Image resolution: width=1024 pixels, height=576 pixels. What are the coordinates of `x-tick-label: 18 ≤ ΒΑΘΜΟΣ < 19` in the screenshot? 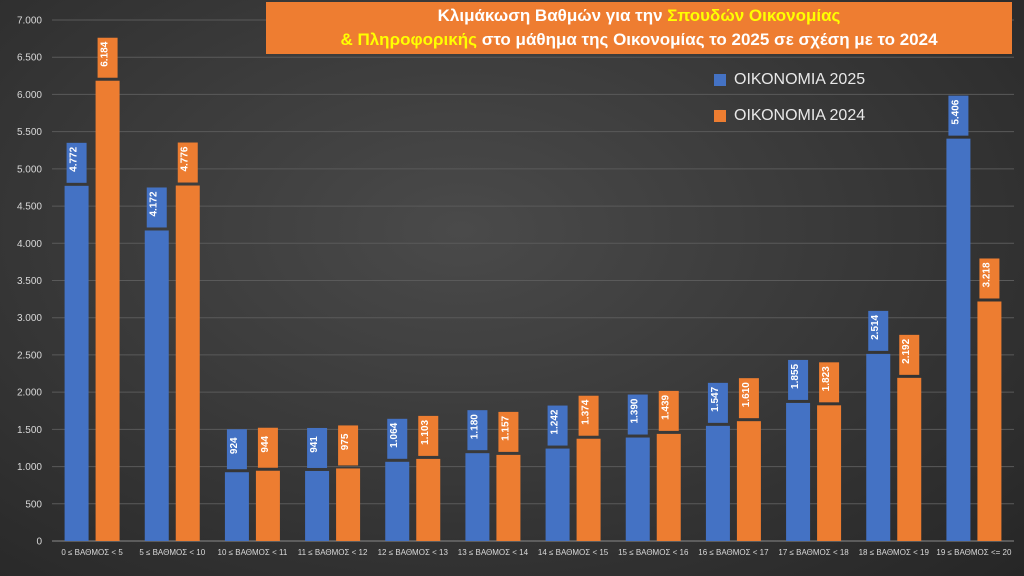 It's located at (894, 552).